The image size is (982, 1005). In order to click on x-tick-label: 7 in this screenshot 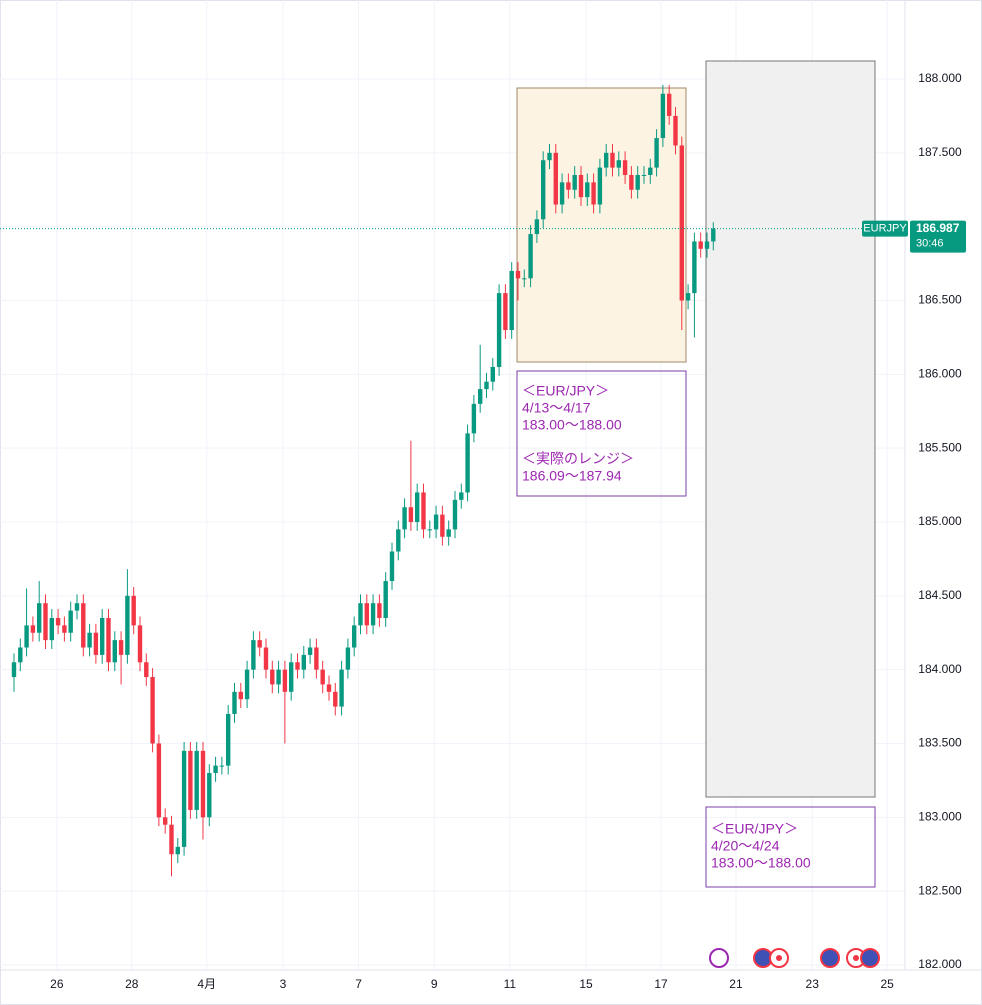, I will do `click(358, 984)`.